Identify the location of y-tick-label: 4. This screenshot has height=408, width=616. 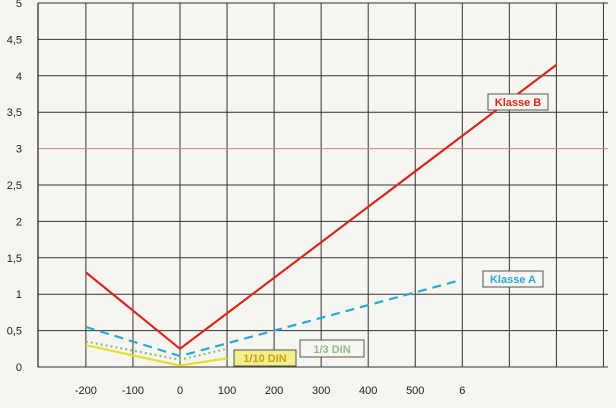
(19, 77).